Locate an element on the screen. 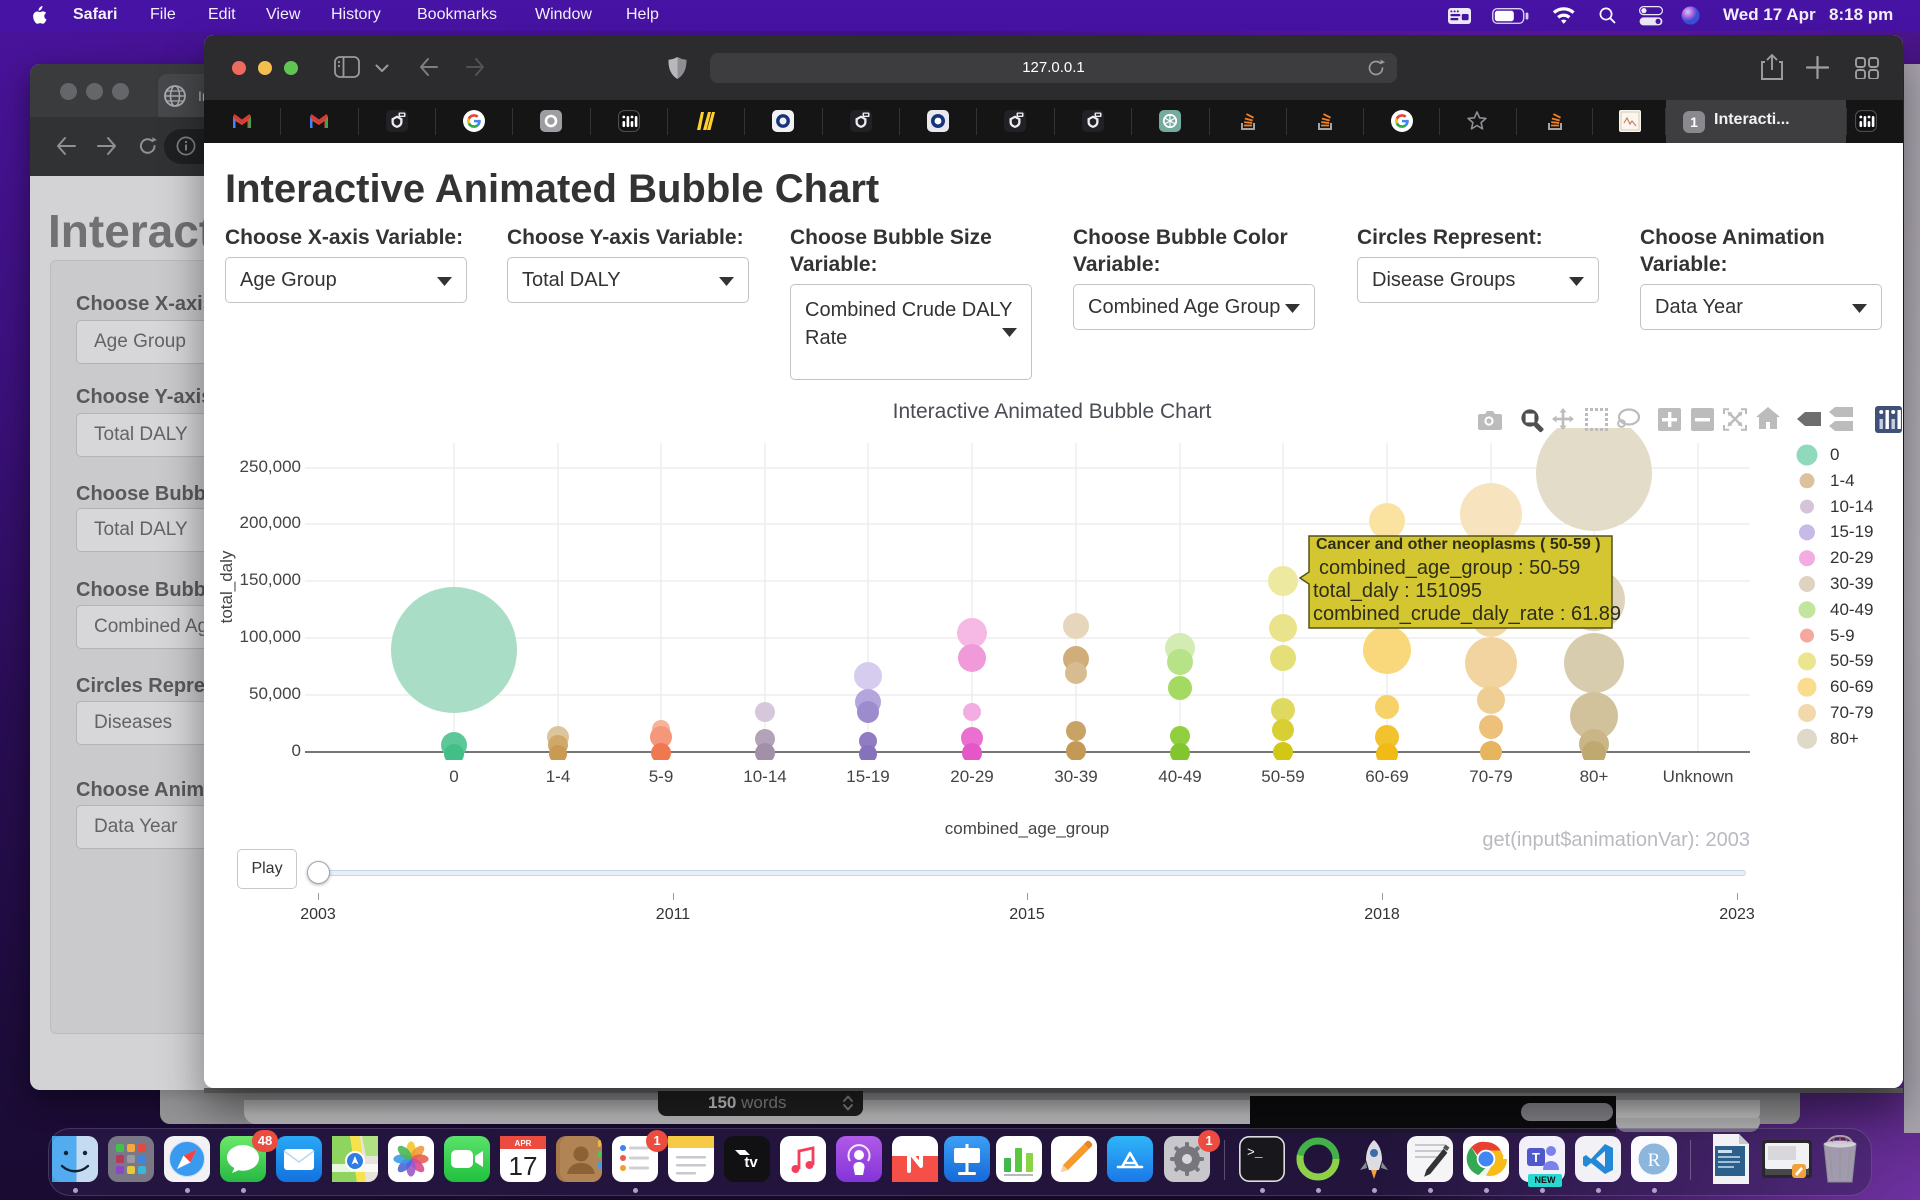 Image resolution: width=1920 pixels, height=1200 pixels. svg-text: tv is located at coordinates (751, 1162).